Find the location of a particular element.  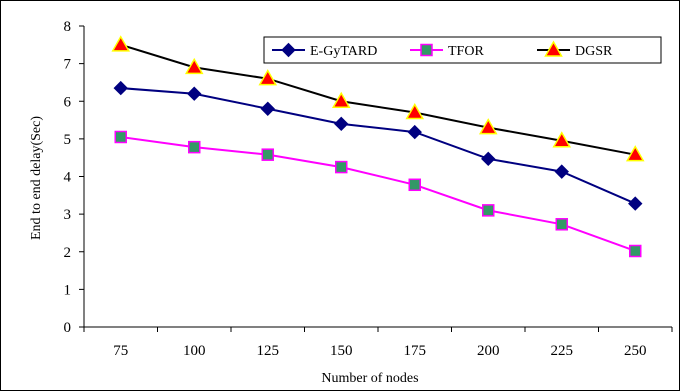

y-tick-label: 5 is located at coordinates (68, 140).